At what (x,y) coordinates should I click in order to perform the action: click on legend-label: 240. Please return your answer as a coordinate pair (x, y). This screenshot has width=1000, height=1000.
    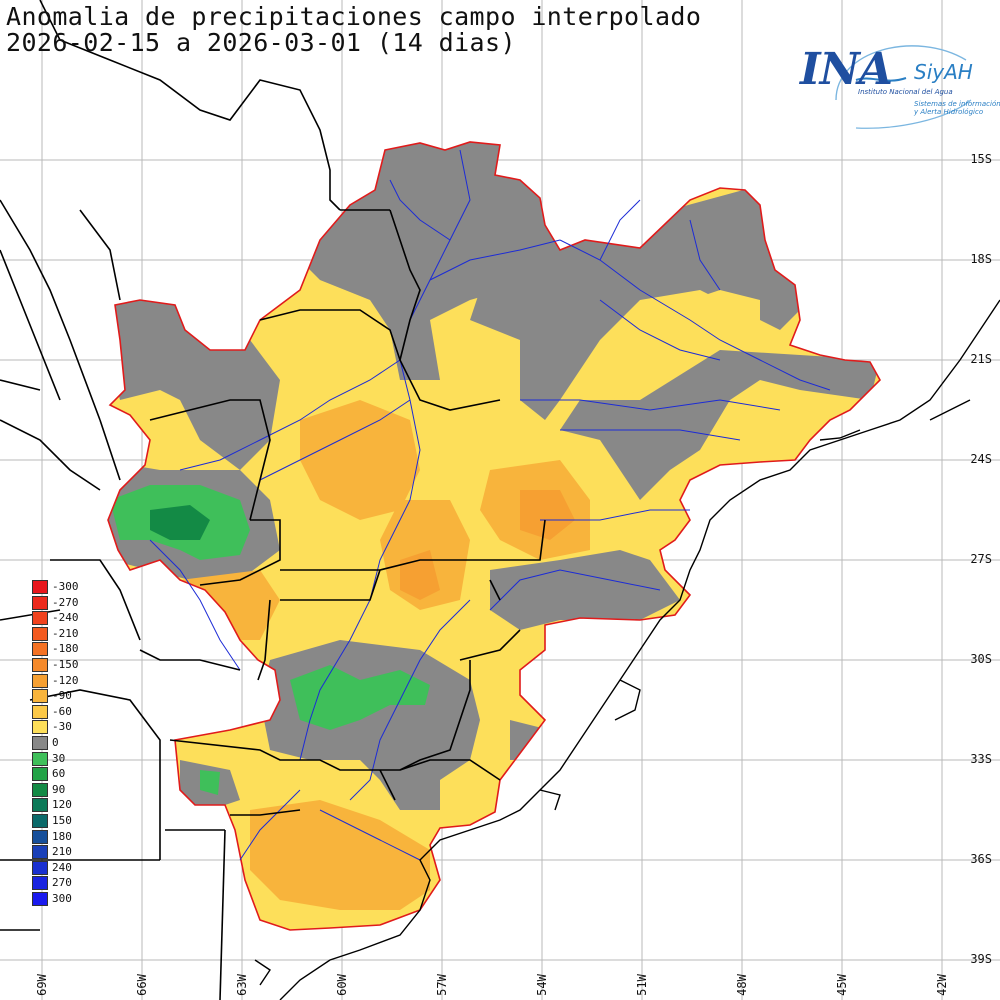
    Looking at the image, I should click on (62, 867).